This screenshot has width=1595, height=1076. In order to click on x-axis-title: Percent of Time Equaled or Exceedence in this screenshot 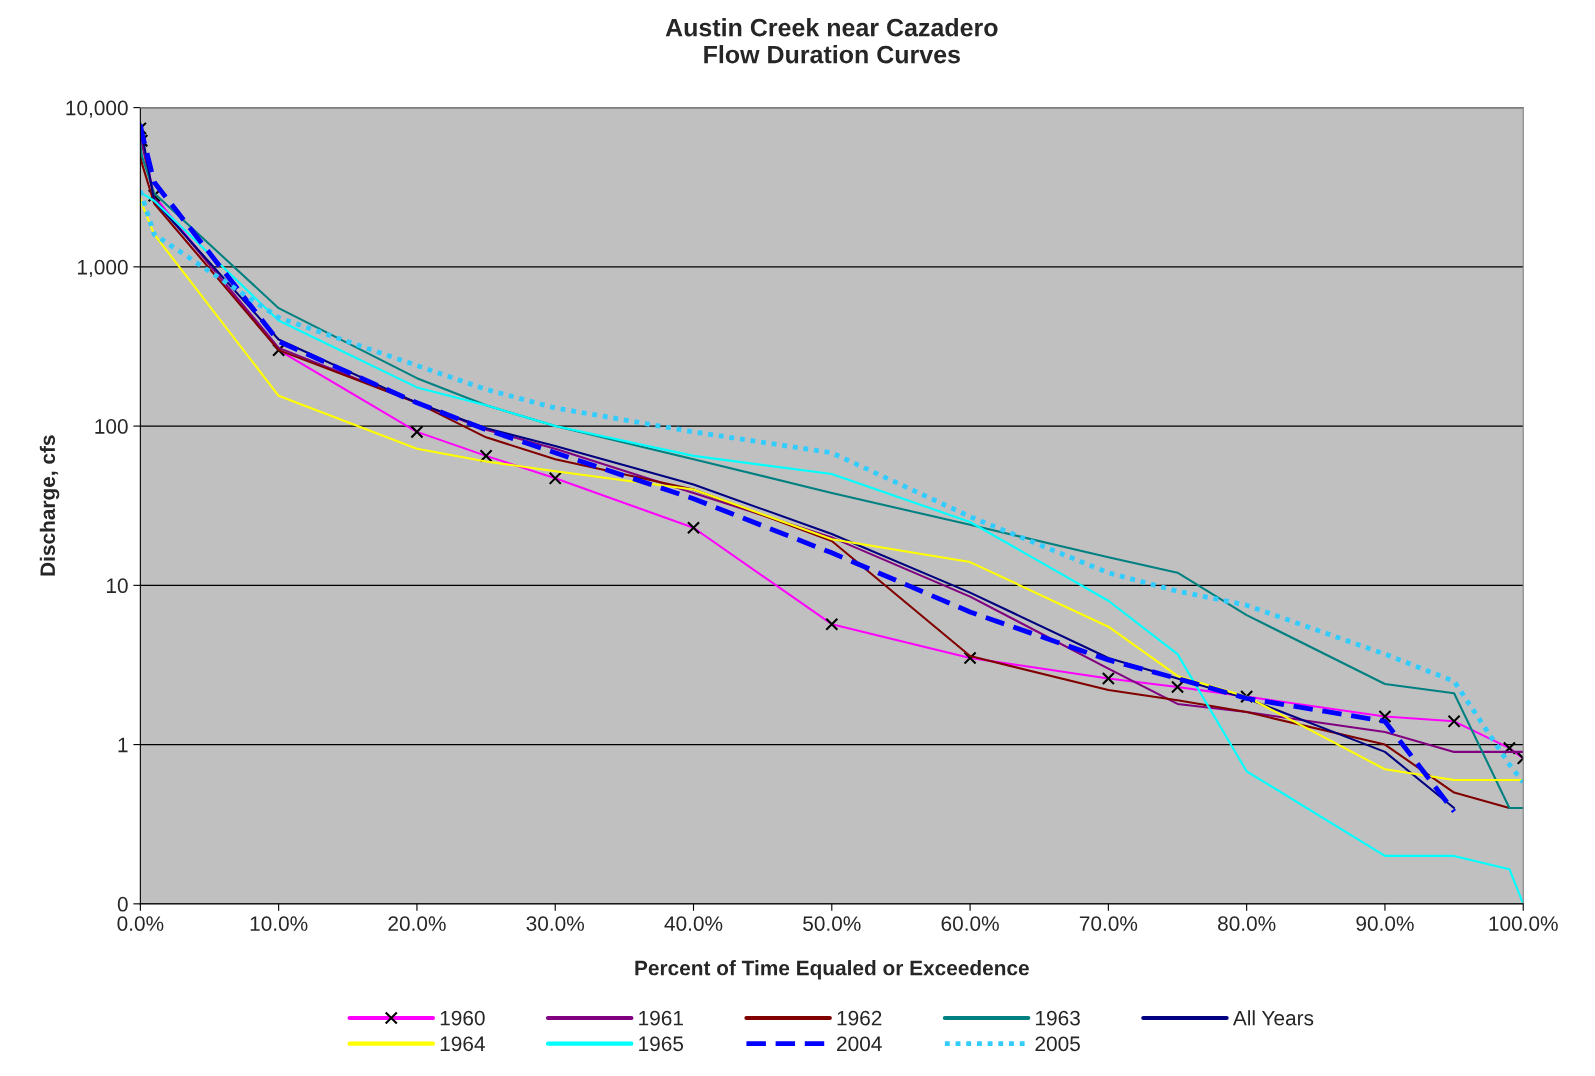, I will do `click(832, 970)`.